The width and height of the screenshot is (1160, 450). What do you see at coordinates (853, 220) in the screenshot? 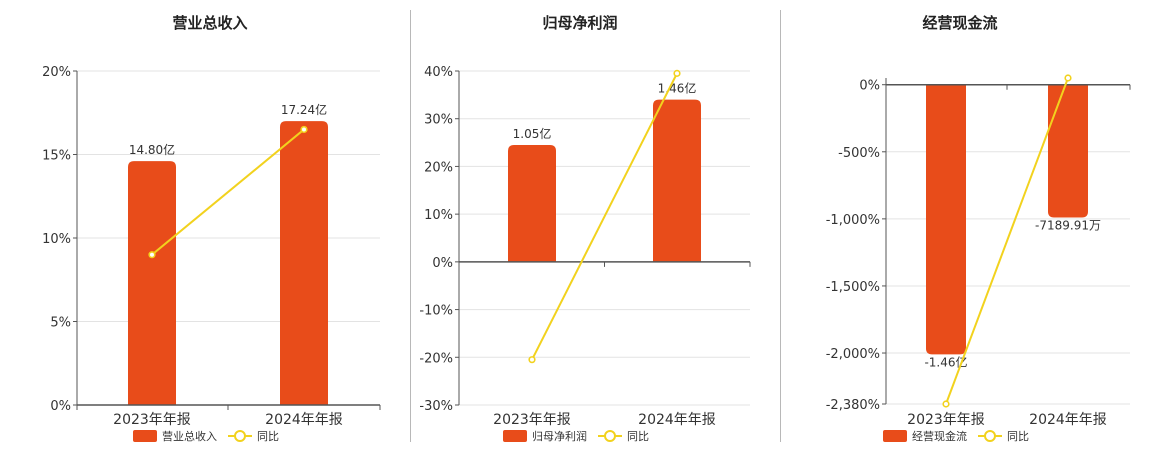
I see `y-tick-label: -1,000%` at bounding box center [853, 220].